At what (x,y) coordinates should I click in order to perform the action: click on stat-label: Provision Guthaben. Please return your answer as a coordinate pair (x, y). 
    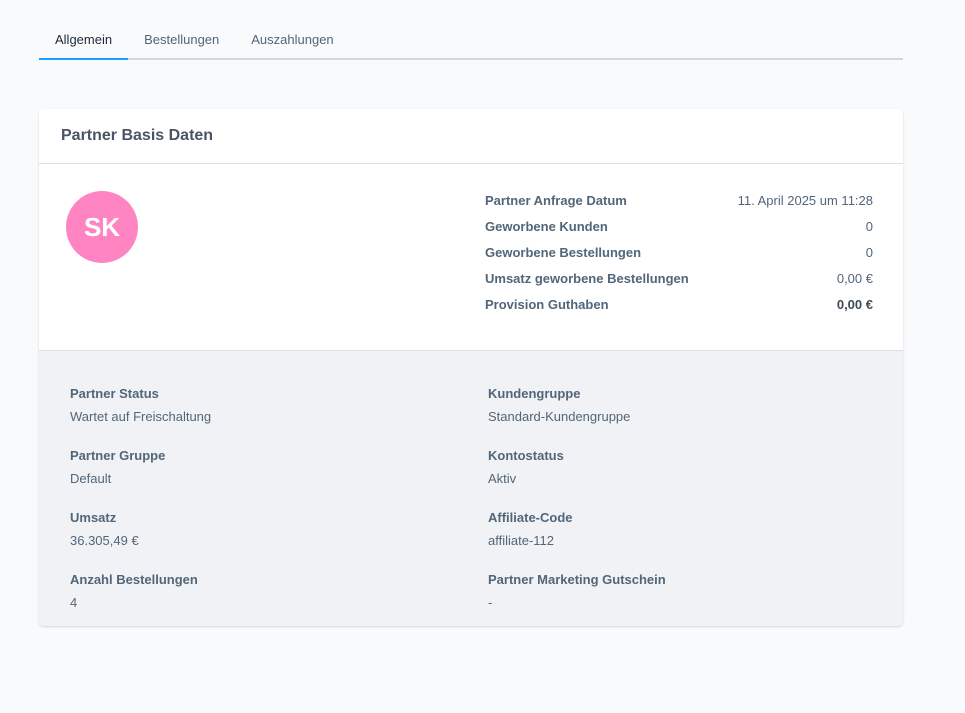
    Looking at the image, I should click on (547, 304).